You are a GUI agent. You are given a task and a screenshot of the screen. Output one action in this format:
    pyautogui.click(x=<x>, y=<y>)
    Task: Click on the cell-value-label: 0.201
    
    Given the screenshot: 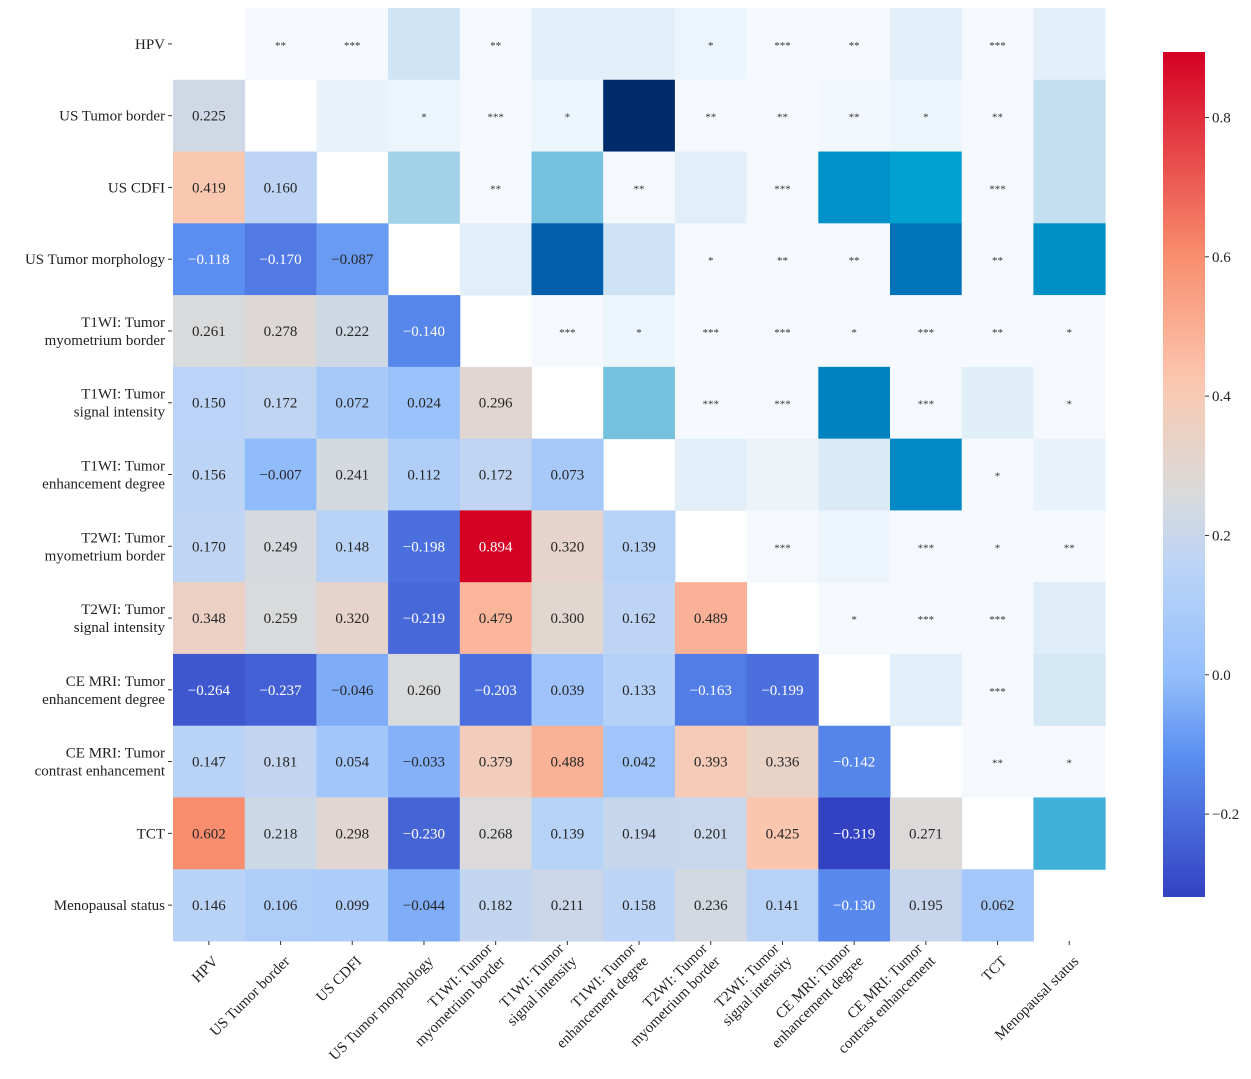 What is the action you would take?
    pyautogui.click(x=711, y=834)
    